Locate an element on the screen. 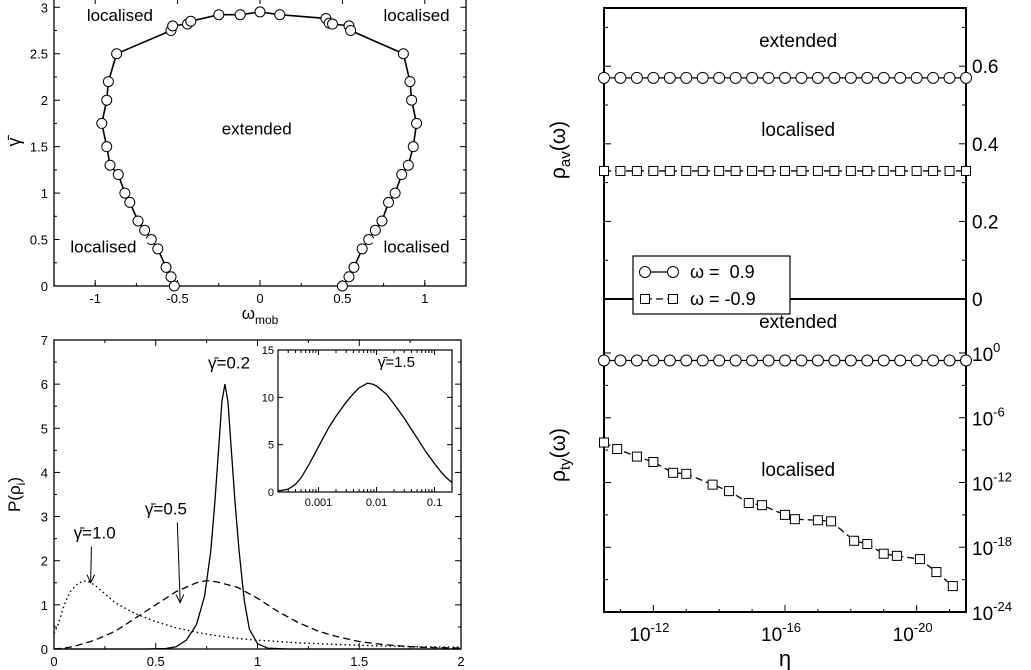 The image size is (1031, 670). x-tick-label: 0.01 is located at coordinates (376, 503).